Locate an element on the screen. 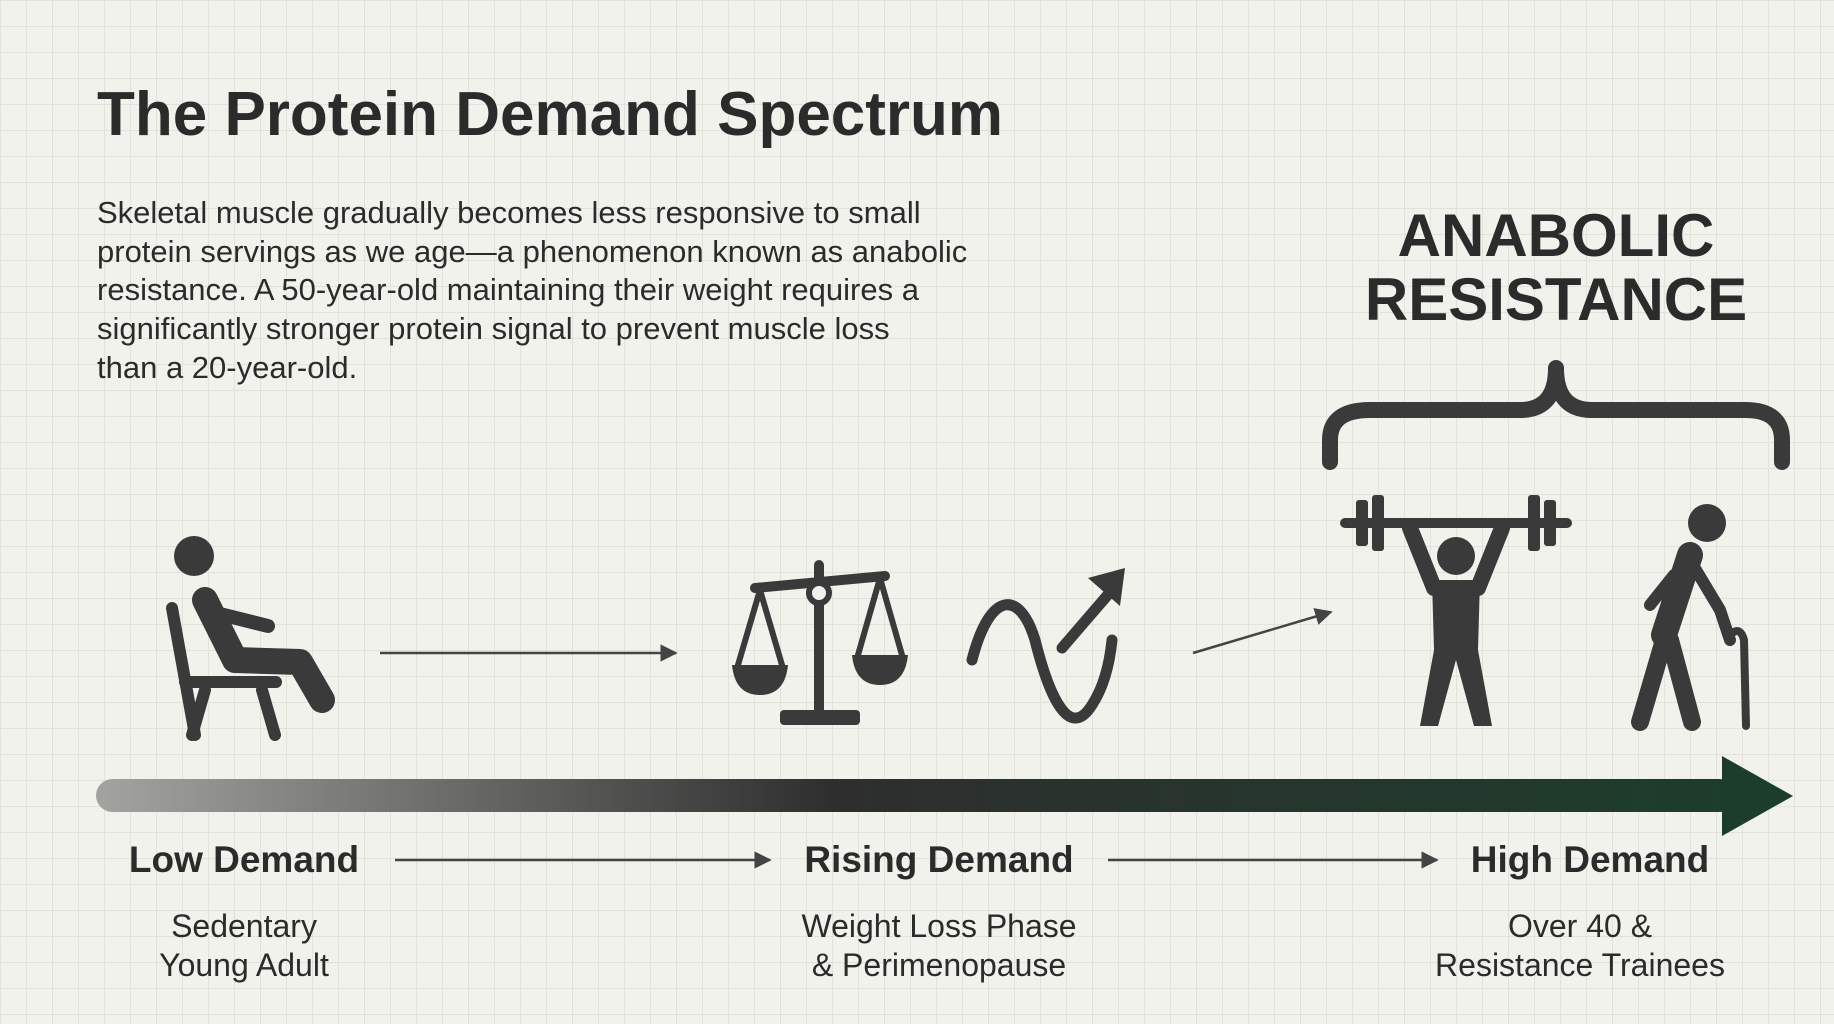  spectrum-arrowhead is located at coordinates (1757, 796).